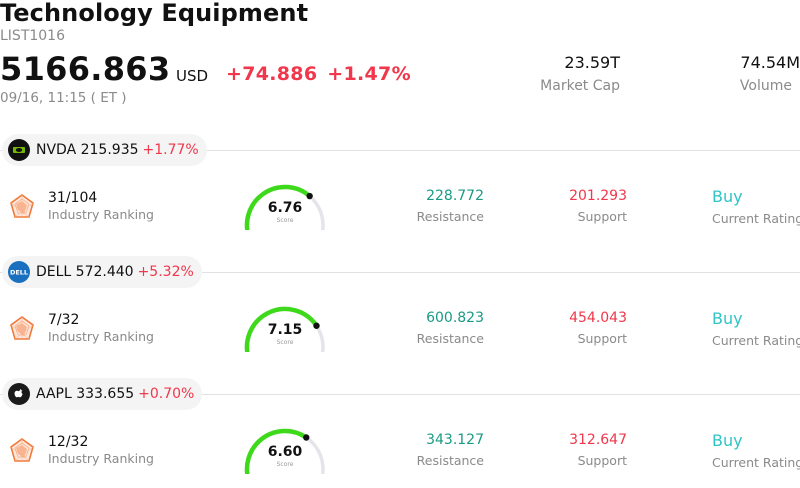 The height and width of the screenshot is (488, 800). I want to click on stock-chip: AAPL 333.655 +0.70%, so click(102, 394).